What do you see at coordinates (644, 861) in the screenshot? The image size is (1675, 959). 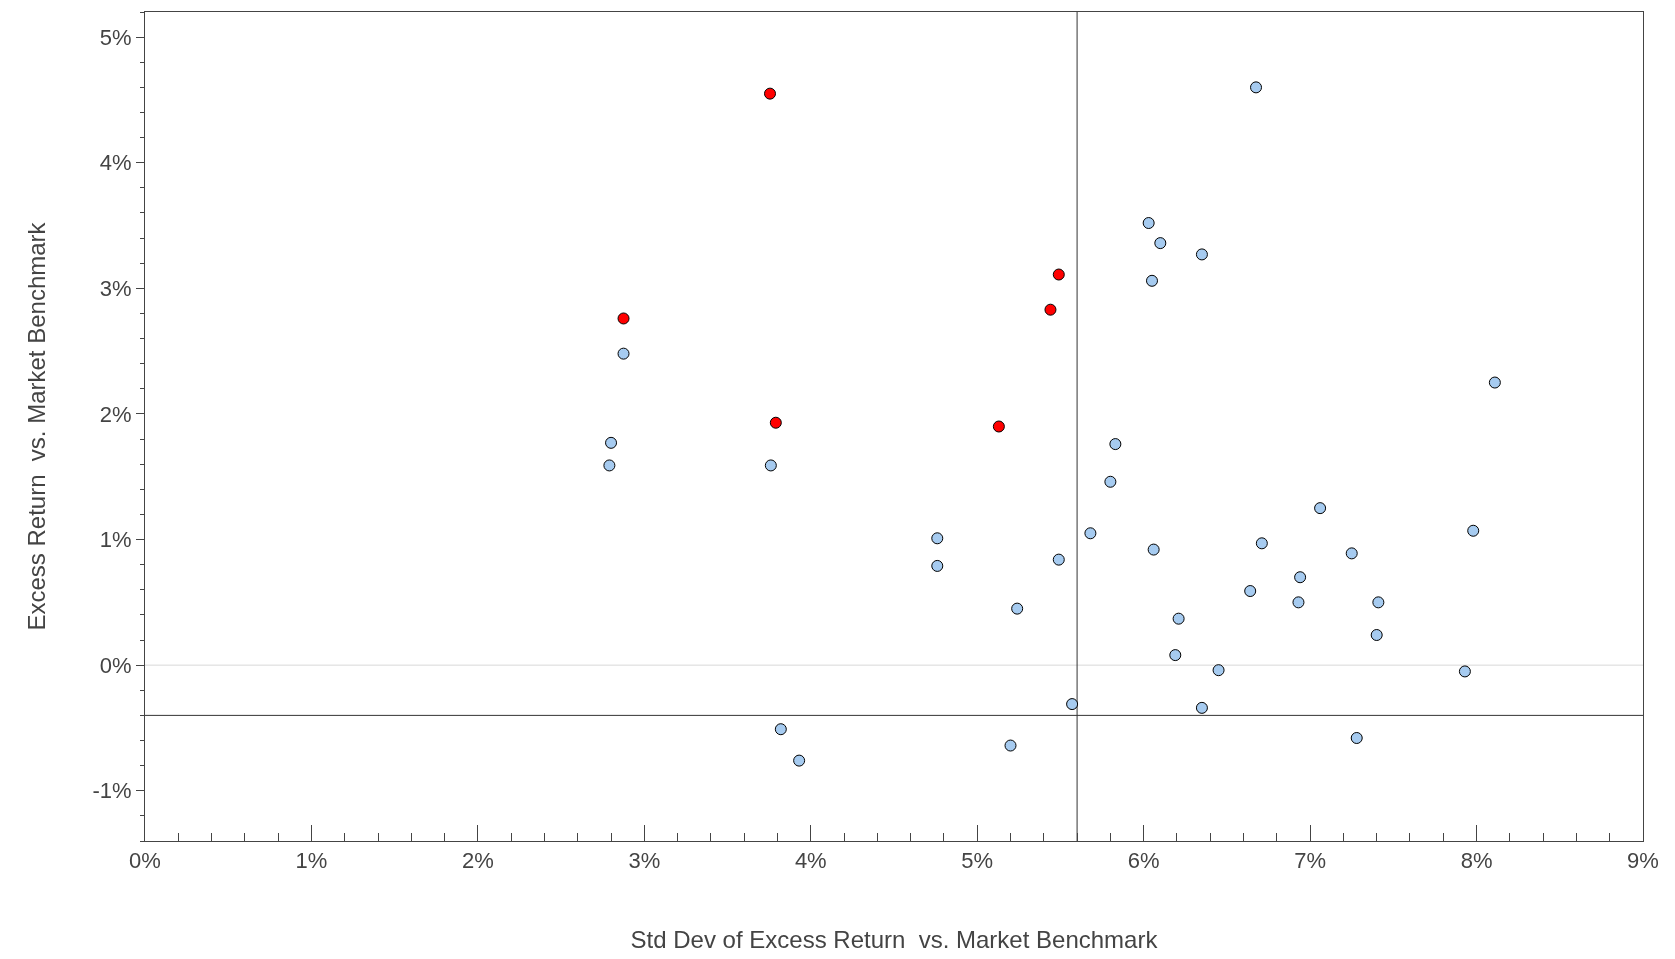 I see `x-tick-label: 3%` at bounding box center [644, 861].